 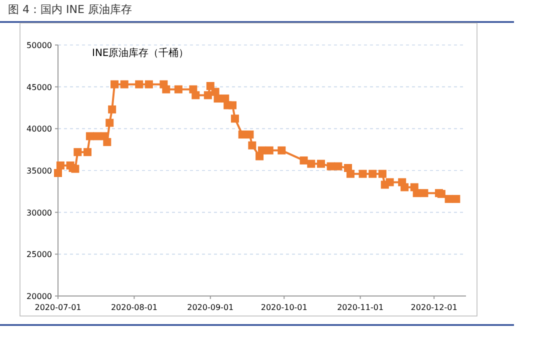 What do you see at coordinates (434, 307) in the screenshot?
I see `x-tick-label: 2020-12-01` at bounding box center [434, 307].